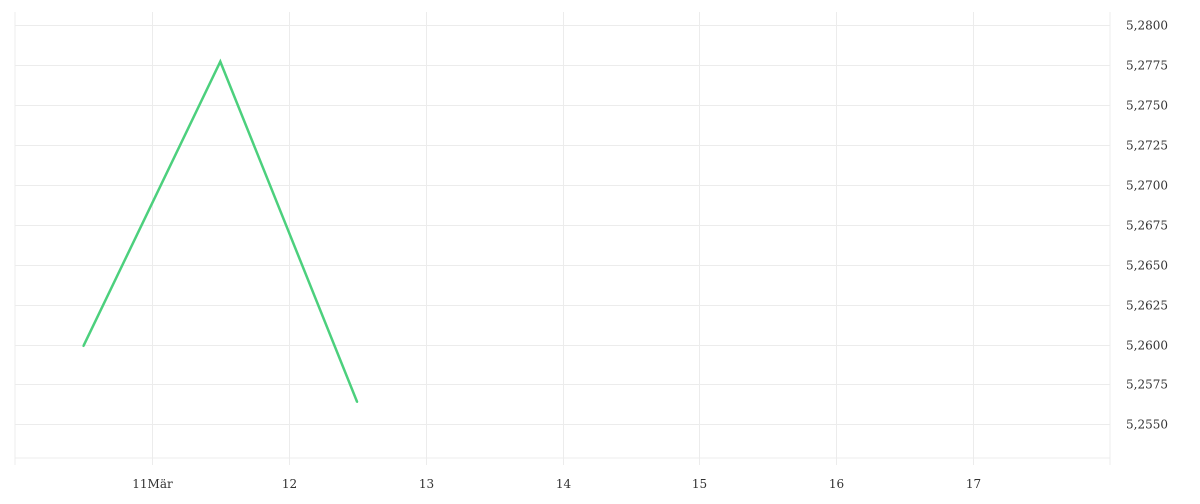  I want to click on x-tick-label: 14, so click(564, 484).